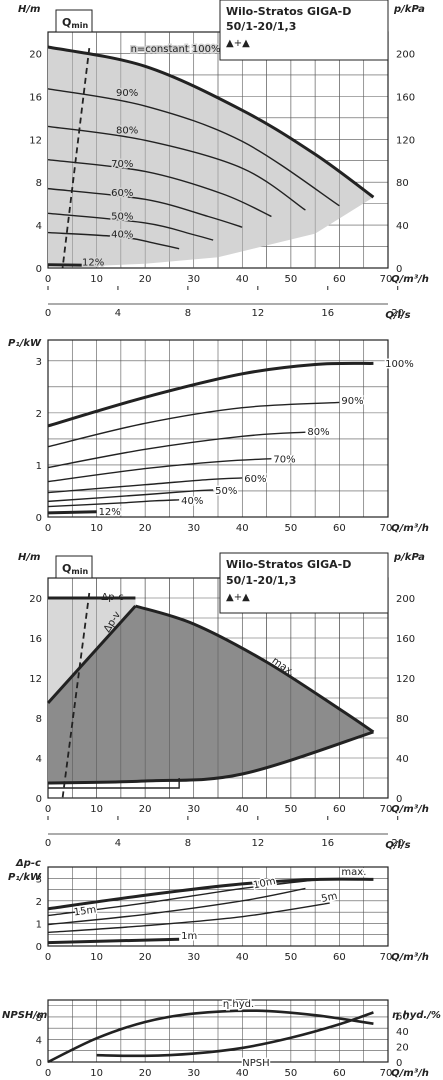 The height and width of the screenshot is (1080, 443). What do you see at coordinates (35, 599) in the screenshot?
I see `y-tick-label: 20` at bounding box center [35, 599].